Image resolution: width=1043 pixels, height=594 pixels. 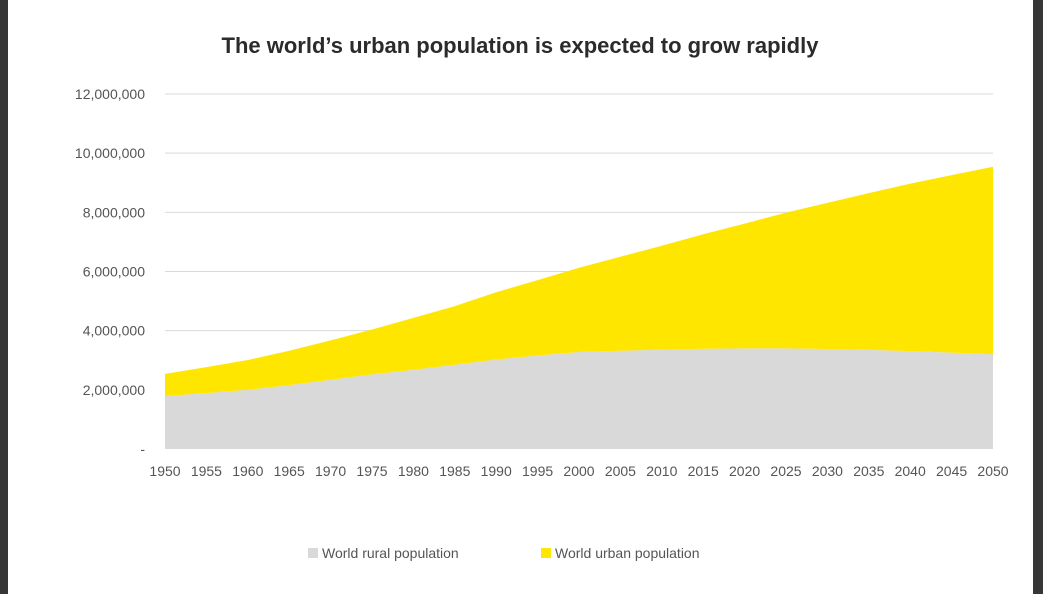 I want to click on y-tick-label: 4,000,000, so click(x=114, y=331).